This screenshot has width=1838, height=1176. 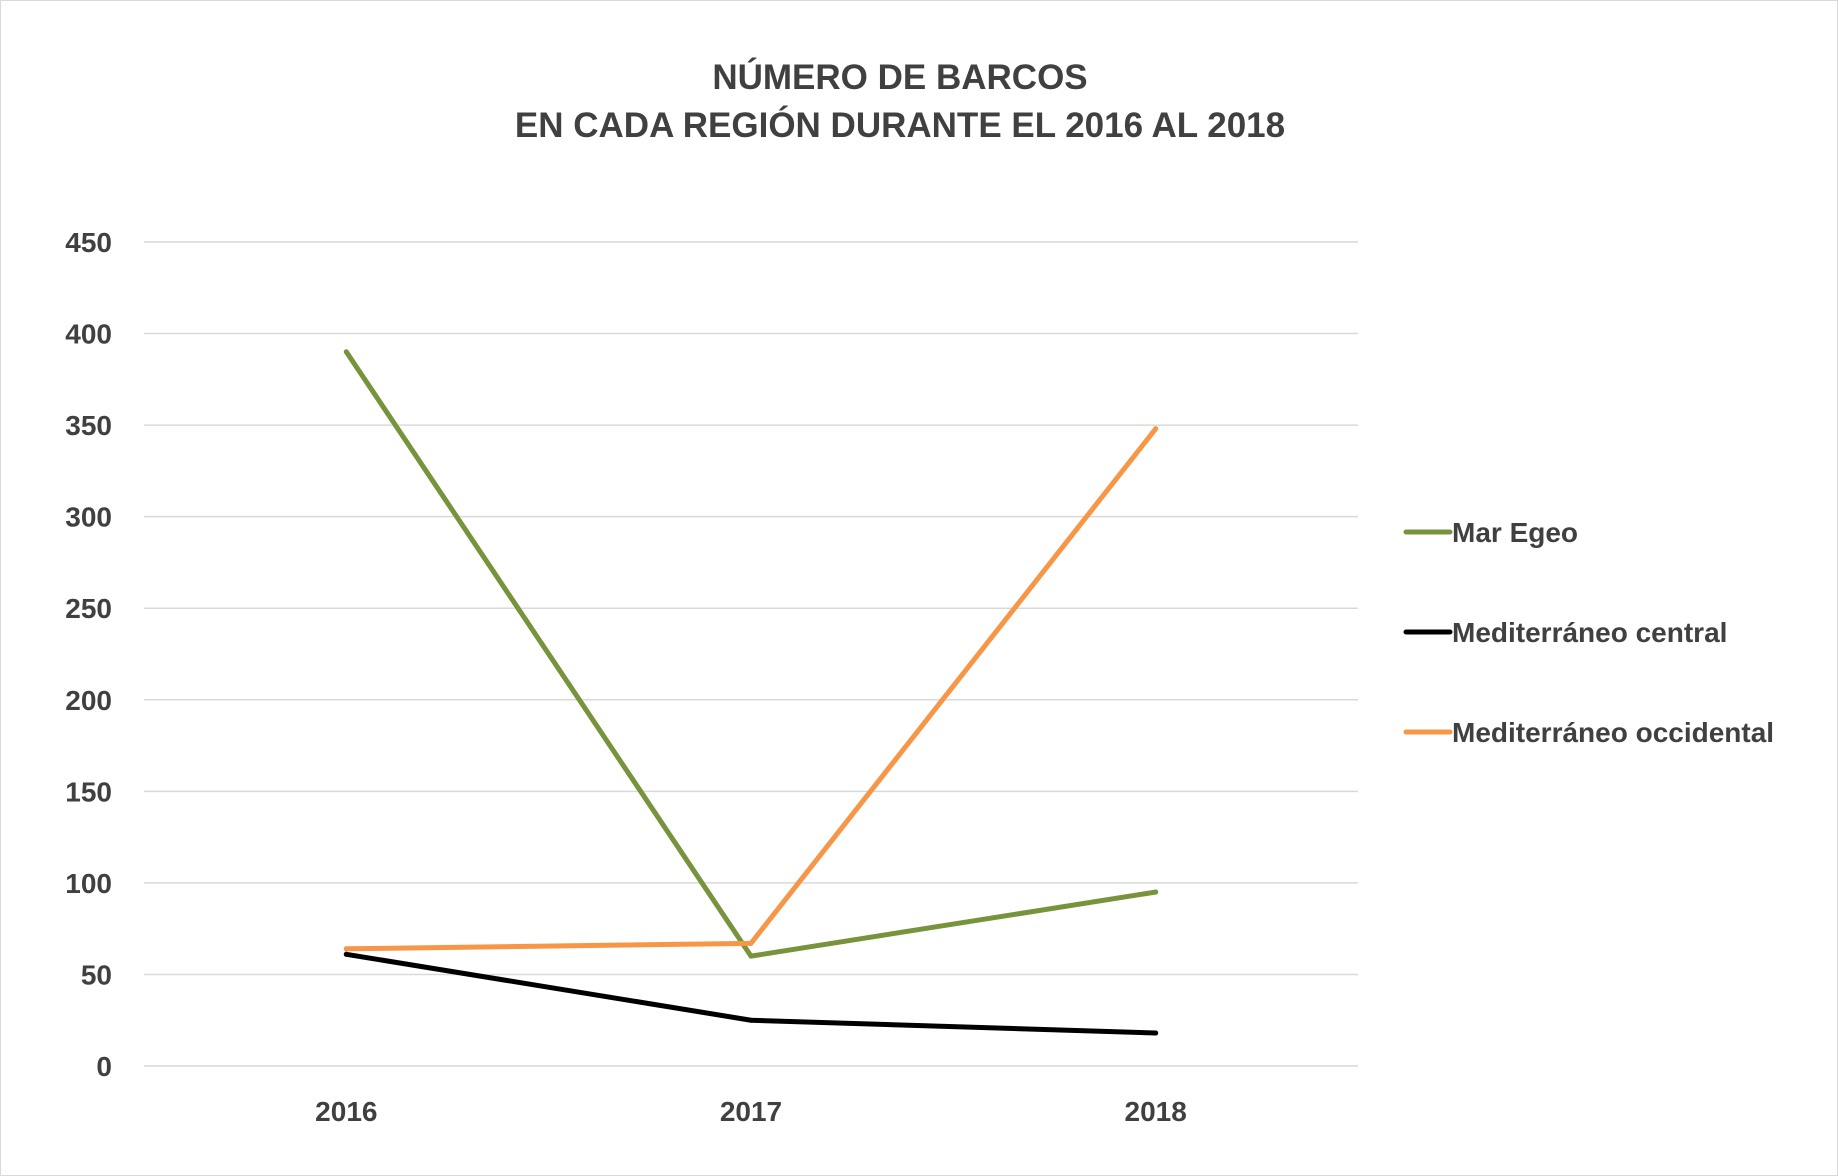 I want to click on data-point-mediterr-neo-central-2017, so click(x=751, y=1020).